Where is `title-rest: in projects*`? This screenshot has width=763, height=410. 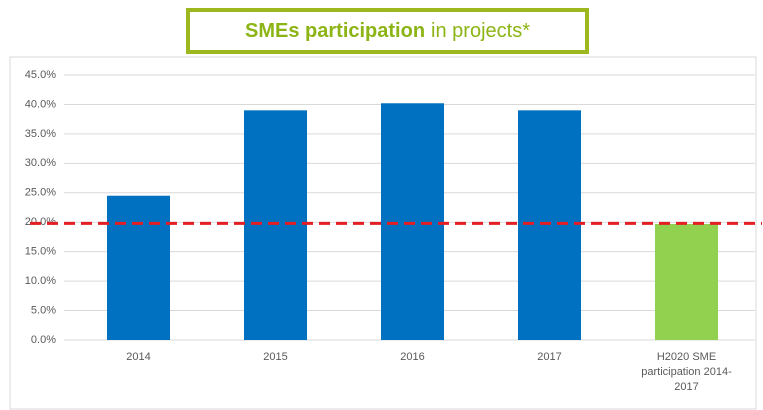
title-rest: in projects* is located at coordinates (480, 30).